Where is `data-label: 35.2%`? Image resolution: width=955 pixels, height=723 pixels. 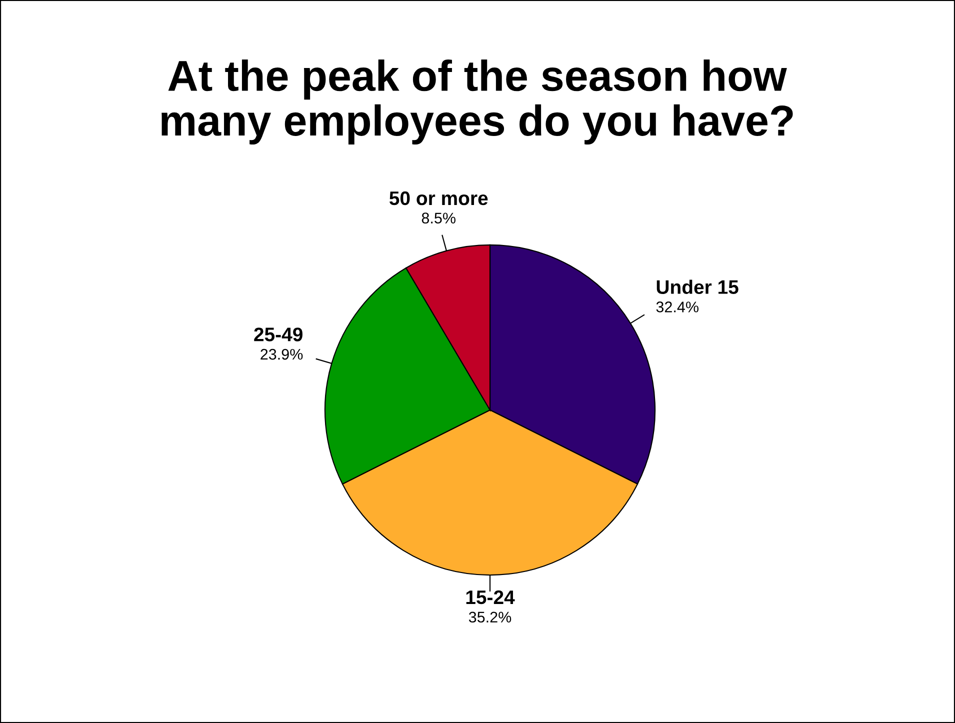 data-label: 35.2% is located at coordinates (490, 617).